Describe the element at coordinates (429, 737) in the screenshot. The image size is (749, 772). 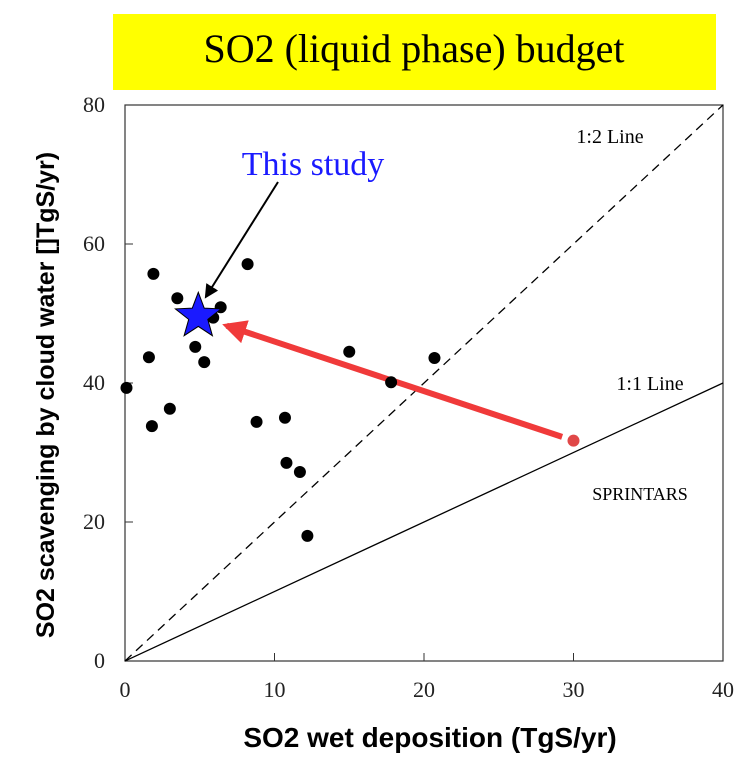
I see `x-axis-label: SO2 wet deposition (TgS/yr)` at that location.